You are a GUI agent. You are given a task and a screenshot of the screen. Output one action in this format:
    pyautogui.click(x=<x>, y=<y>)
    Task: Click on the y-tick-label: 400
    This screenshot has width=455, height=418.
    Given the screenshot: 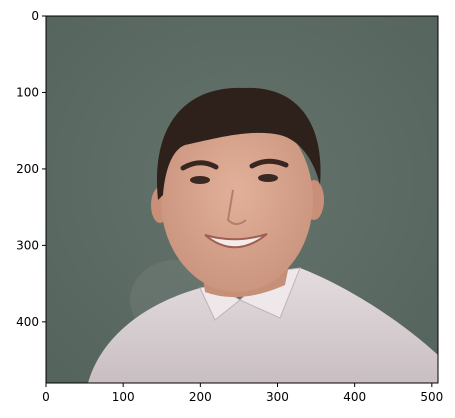 What is the action you would take?
    pyautogui.click(x=27, y=322)
    